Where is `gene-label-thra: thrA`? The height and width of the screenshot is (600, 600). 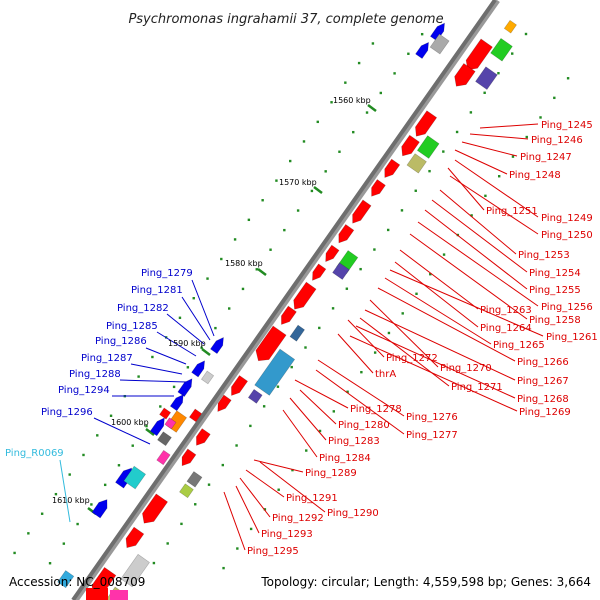
gene-label-thra: thrA is located at coordinates (385, 374).